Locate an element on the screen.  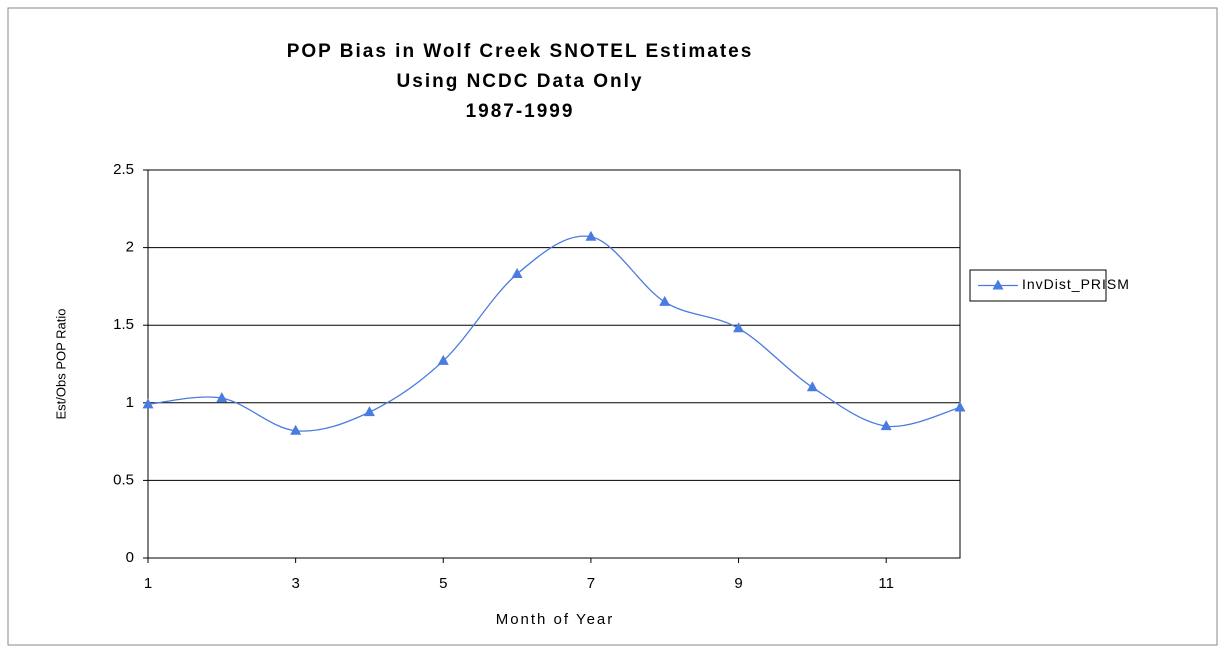
x-tick-label: 11 is located at coordinates (886, 583).